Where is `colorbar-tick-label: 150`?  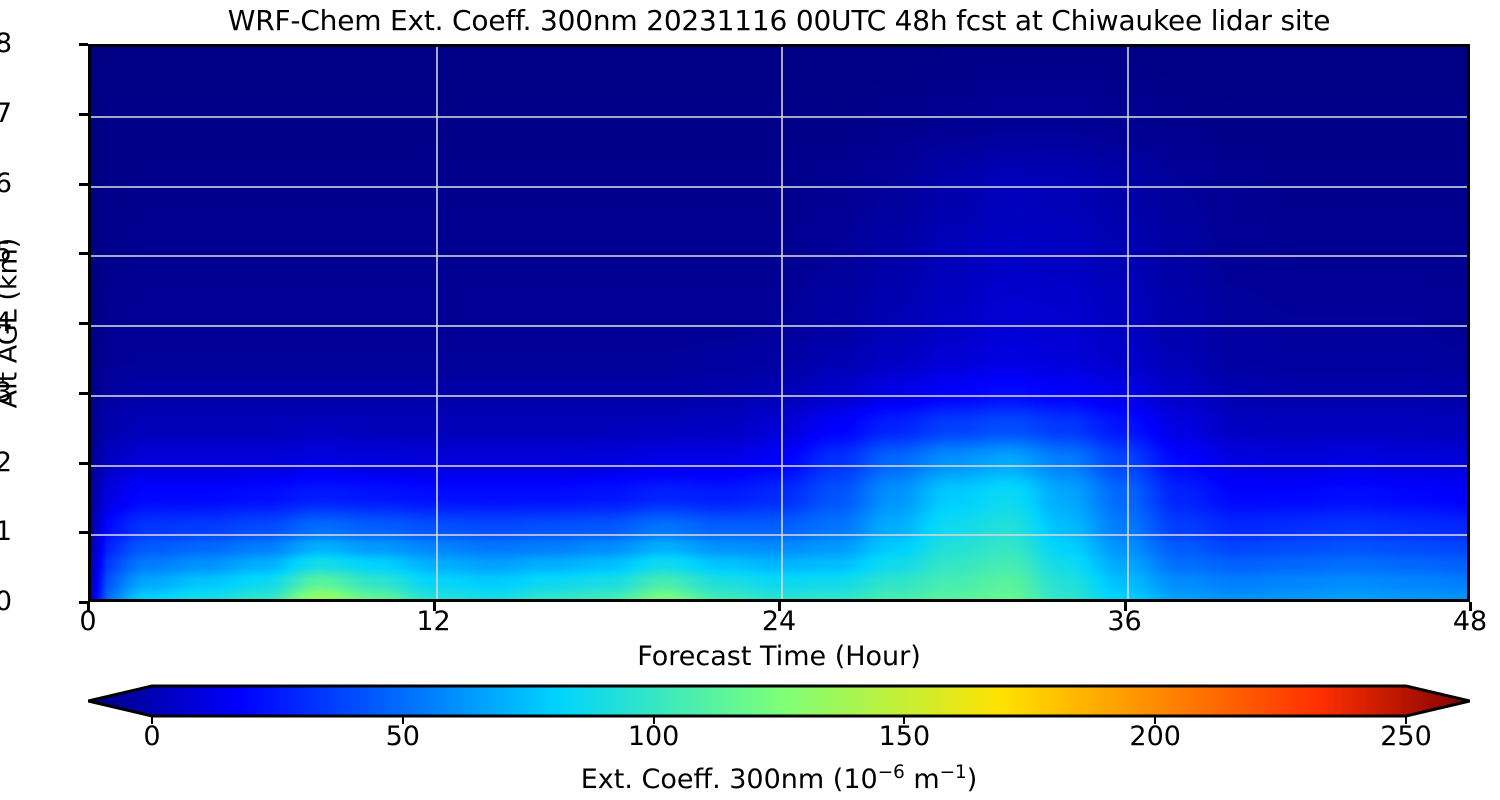 colorbar-tick-label: 150 is located at coordinates (904, 736).